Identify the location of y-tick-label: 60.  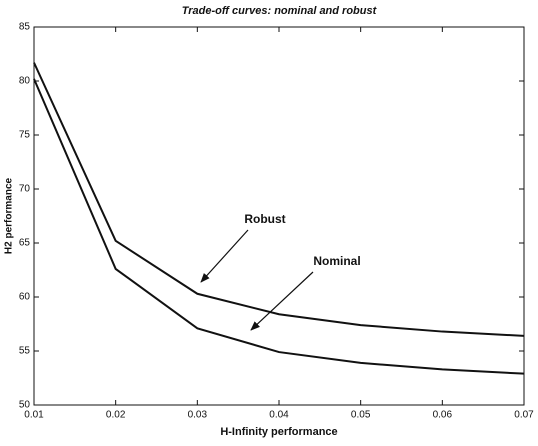
(25, 297).